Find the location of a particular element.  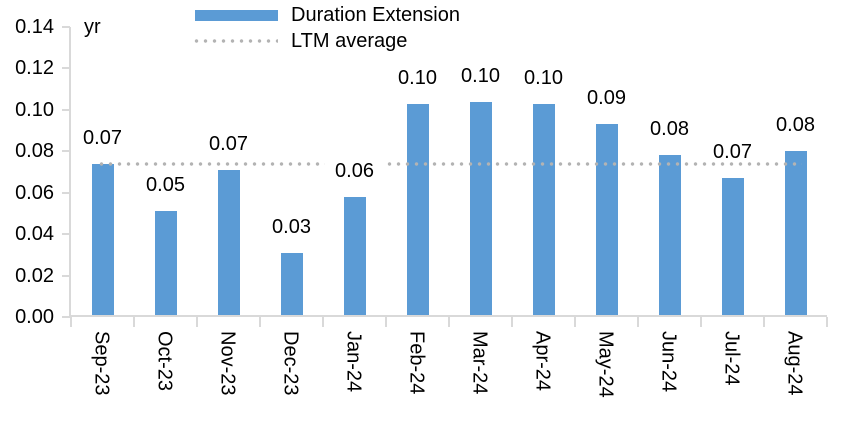

x-axis-label-oct-23: Oct-23 is located at coordinates (165, 361).